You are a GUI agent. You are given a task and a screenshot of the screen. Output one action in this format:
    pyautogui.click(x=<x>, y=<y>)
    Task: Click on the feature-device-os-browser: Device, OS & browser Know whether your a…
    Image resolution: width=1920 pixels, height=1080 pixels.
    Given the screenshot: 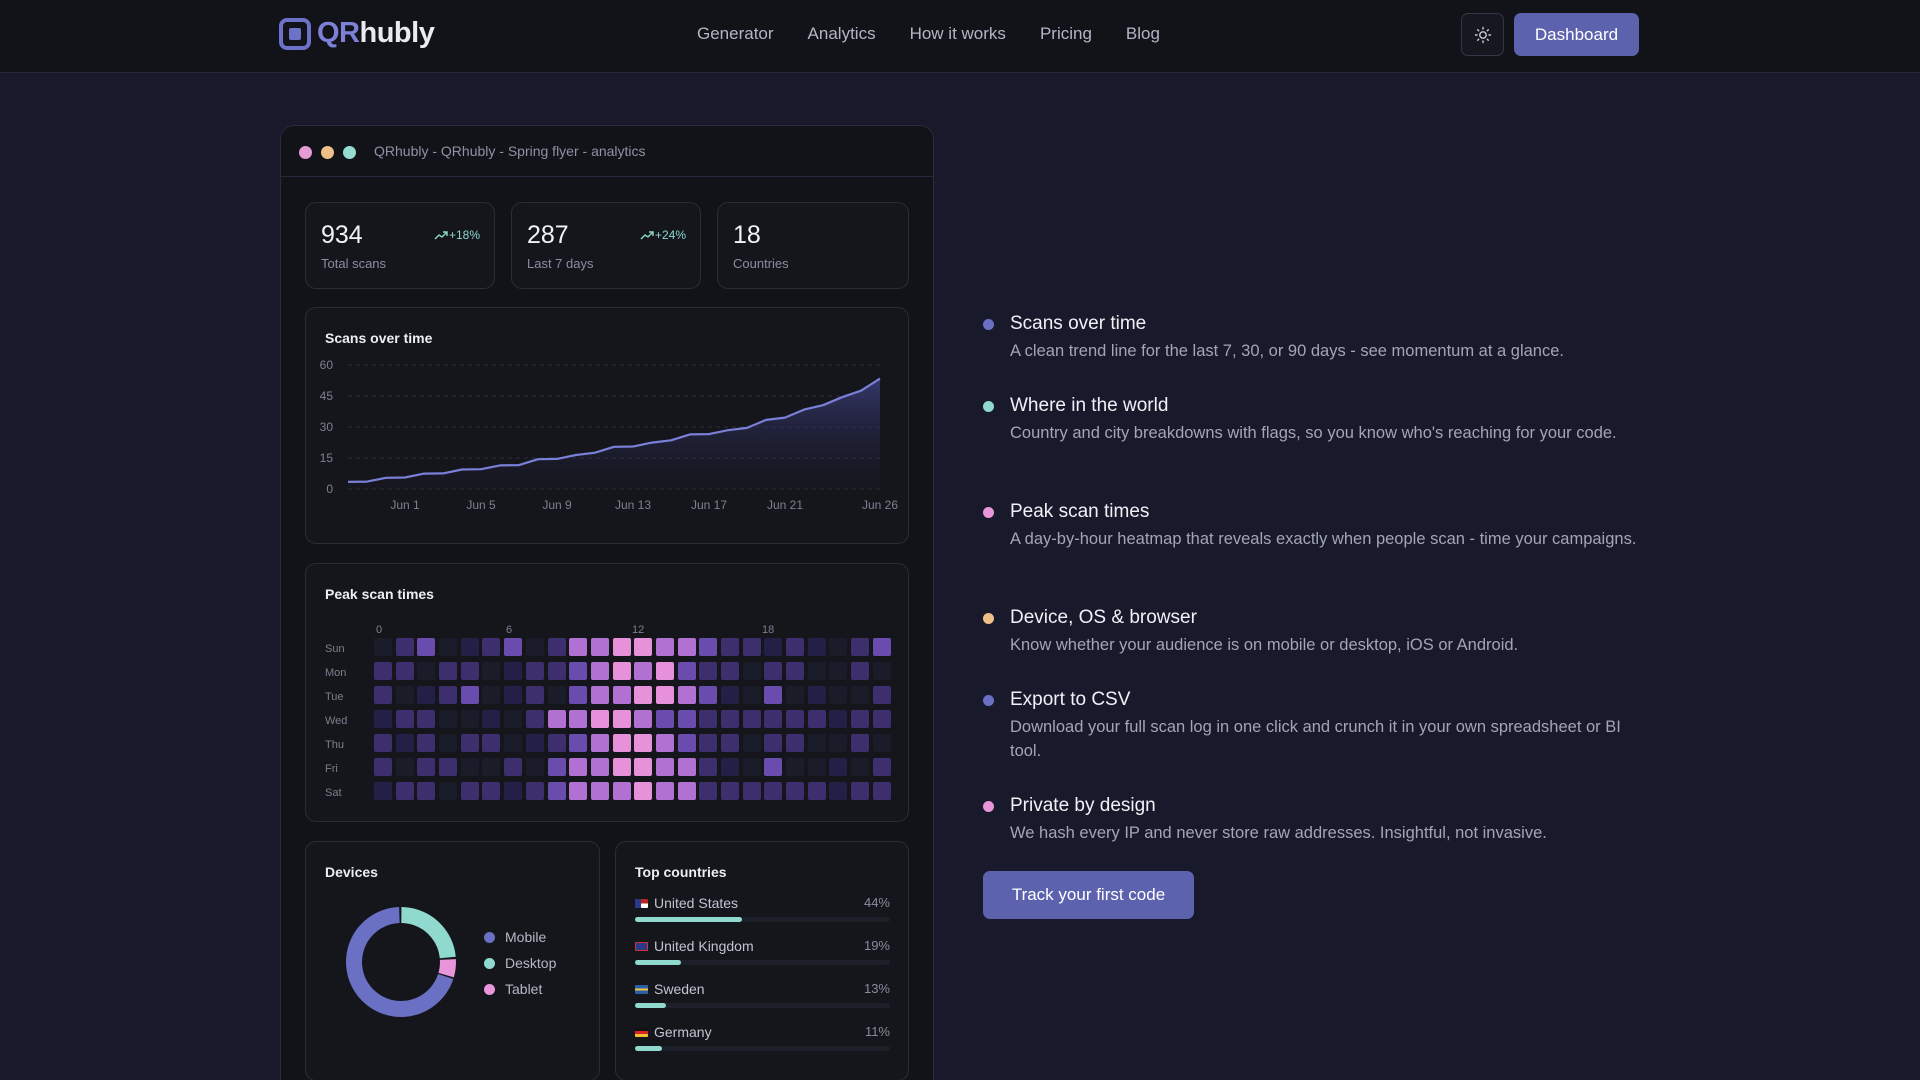 What is the action you would take?
    pyautogui.click(x=1313, y=630)
    